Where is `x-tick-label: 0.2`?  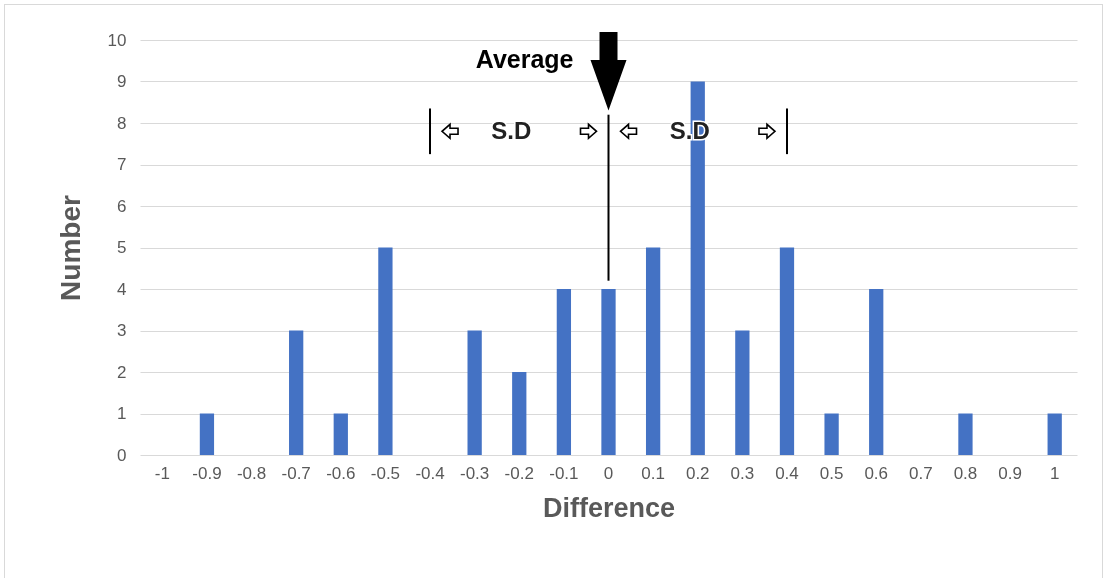
x-tick-label: 0.2 is located at coordinates (697, 473).